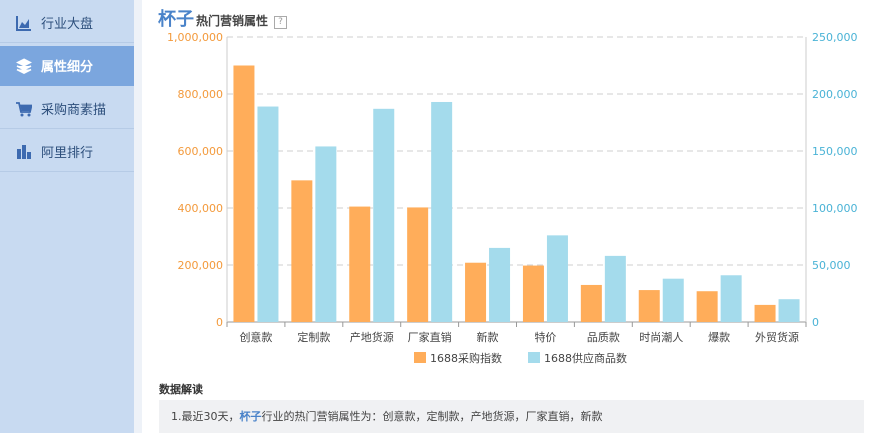 The width and height of the screenshot is (880, 433). I want to click on page-title: 杯子 热门营销属性 ?, so click(223, 18).